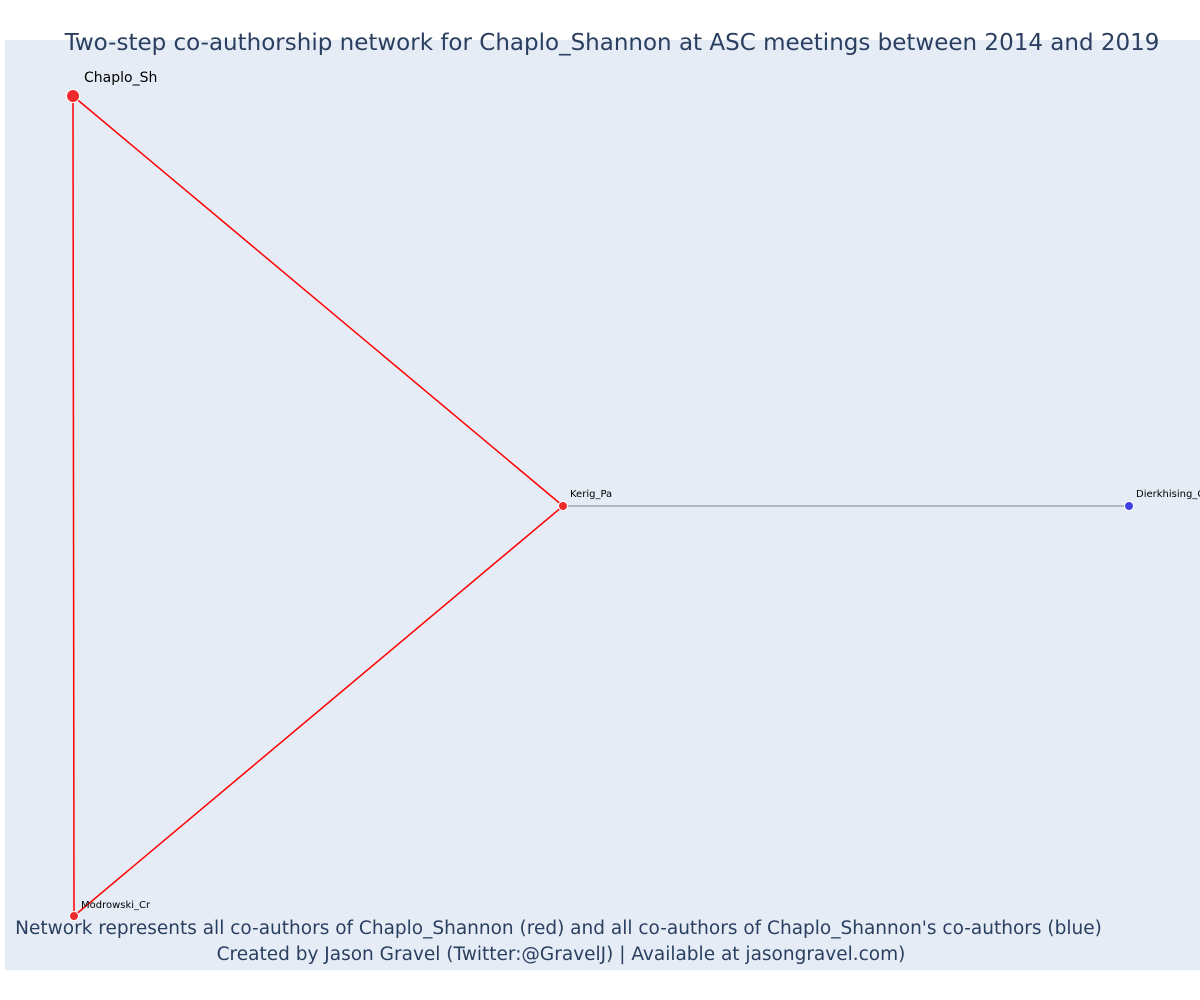 Image resolution: width=1200 pixels, height=1000 pixels. What do you see at coordinates (116, 905) in the screenshot?
I see `node-label-Modrowski_Cr: Modrowski_Cr` at bounding box center [116, 905].